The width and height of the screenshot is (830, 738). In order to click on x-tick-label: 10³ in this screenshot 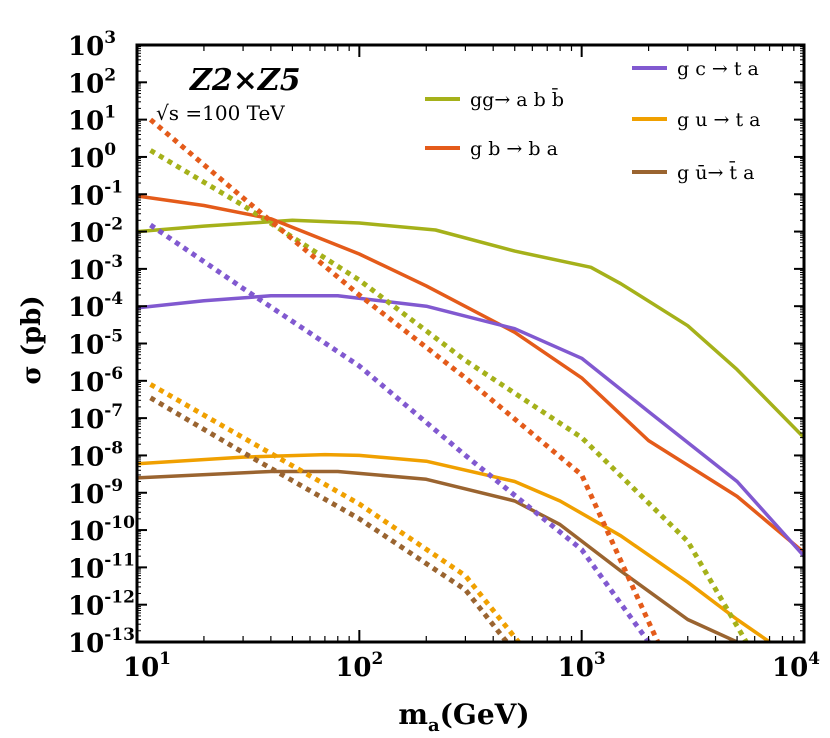, I will do `click(582, 666)`.